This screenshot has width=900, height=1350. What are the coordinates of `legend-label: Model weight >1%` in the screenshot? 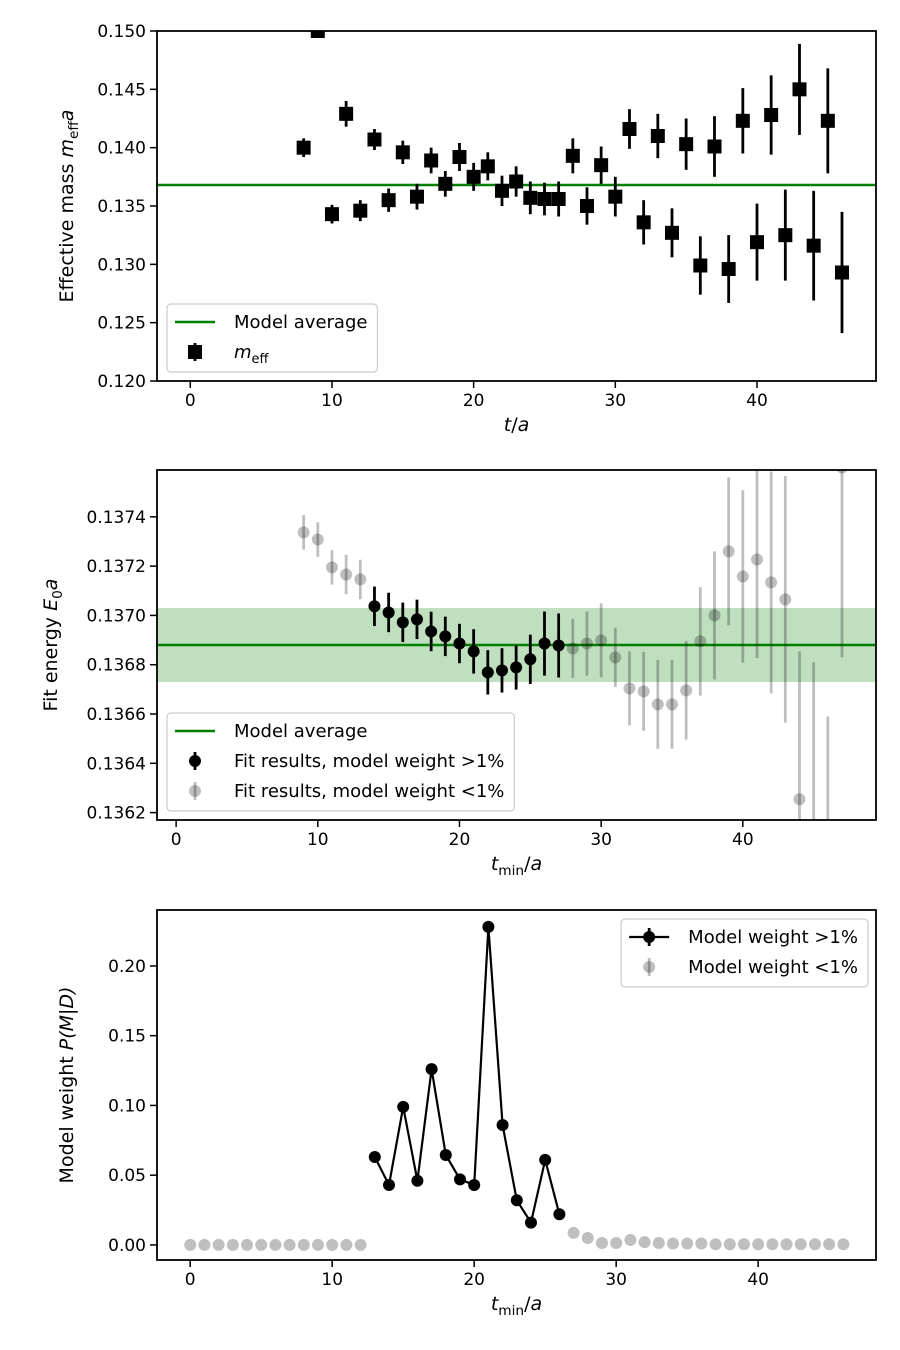 It's located at (773, 937).